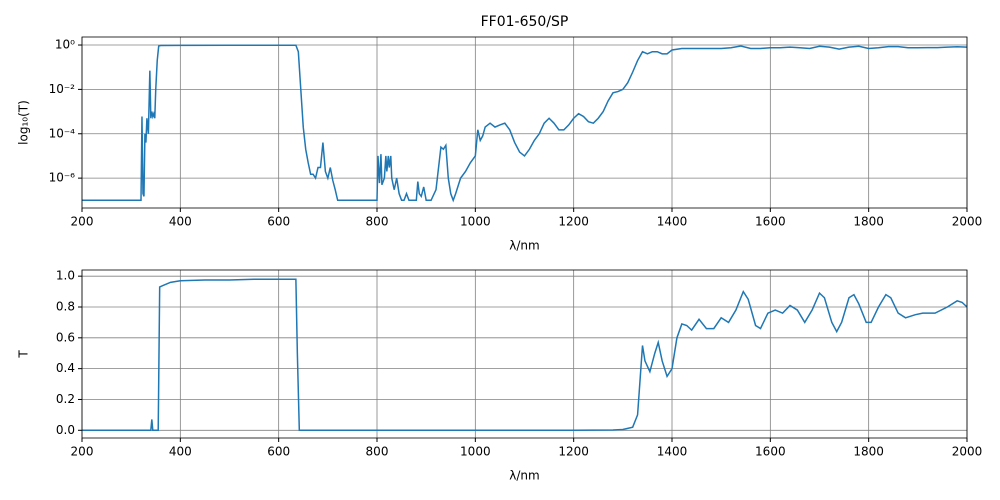  Describe the element at coordinates (65, 430) in the screenshot. I see `y-tick-label: 0.0` at that location.